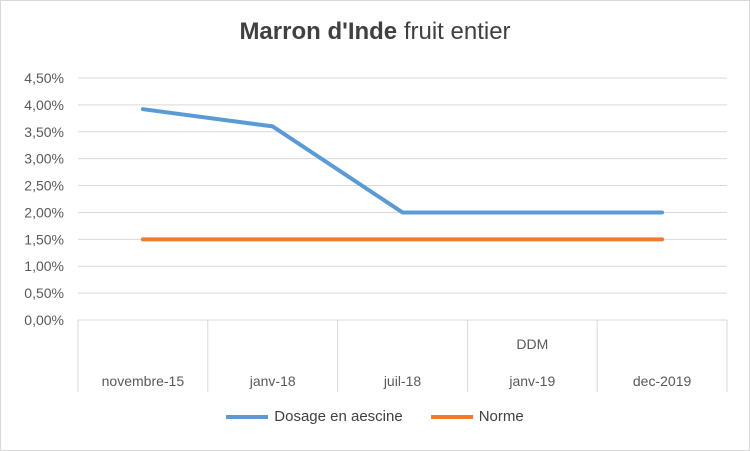 This screenshot has width=750, height=451. What do you see at coordinates (44, 239) in the screenshot?
I see `y-tick-label: 1,50%` at bounding box center [44, 239].